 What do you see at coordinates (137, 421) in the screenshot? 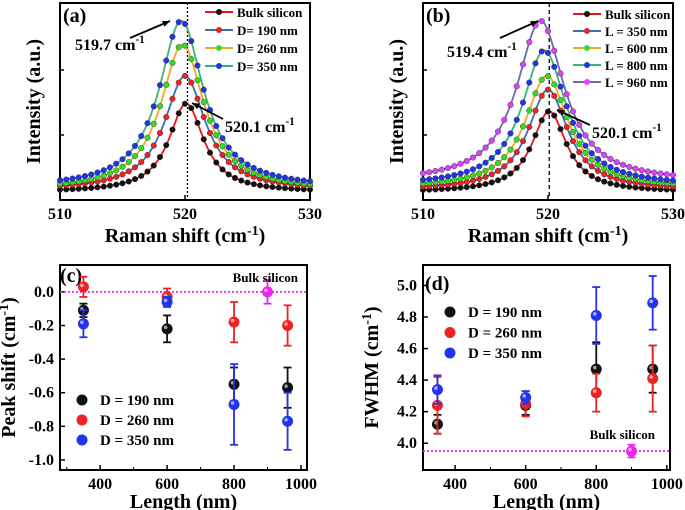
I see `legend-label: D = 260 nm` at bounding box center [137, 421].